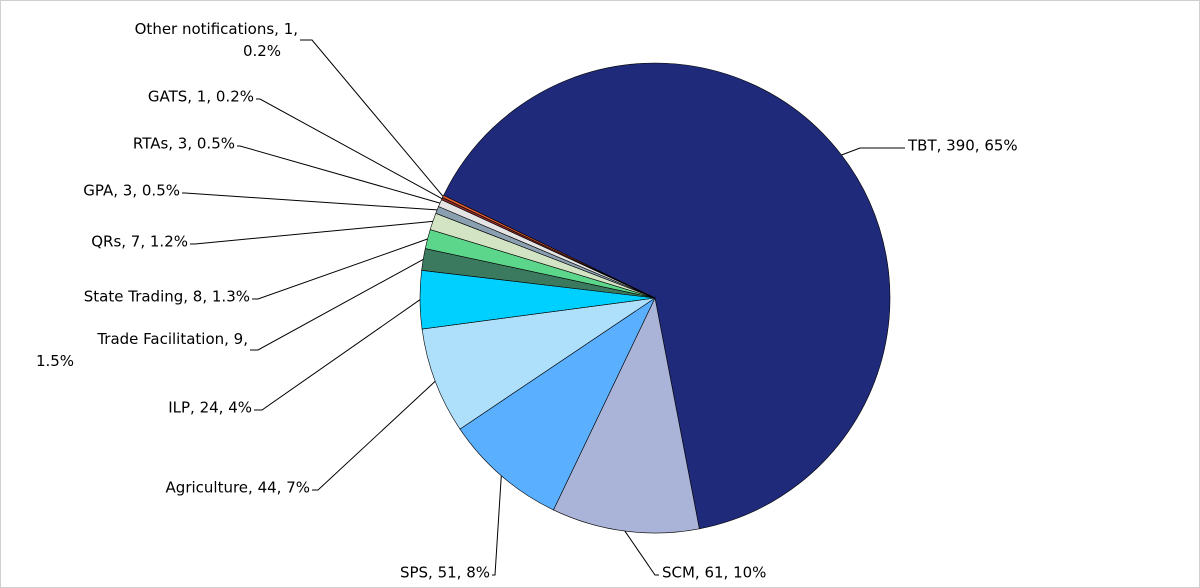  What do you see at coordinates (216, 40) in the screenshot?
I see `data-label: Other notifications, 1, 0.2%` at bounding box center [216, 40].